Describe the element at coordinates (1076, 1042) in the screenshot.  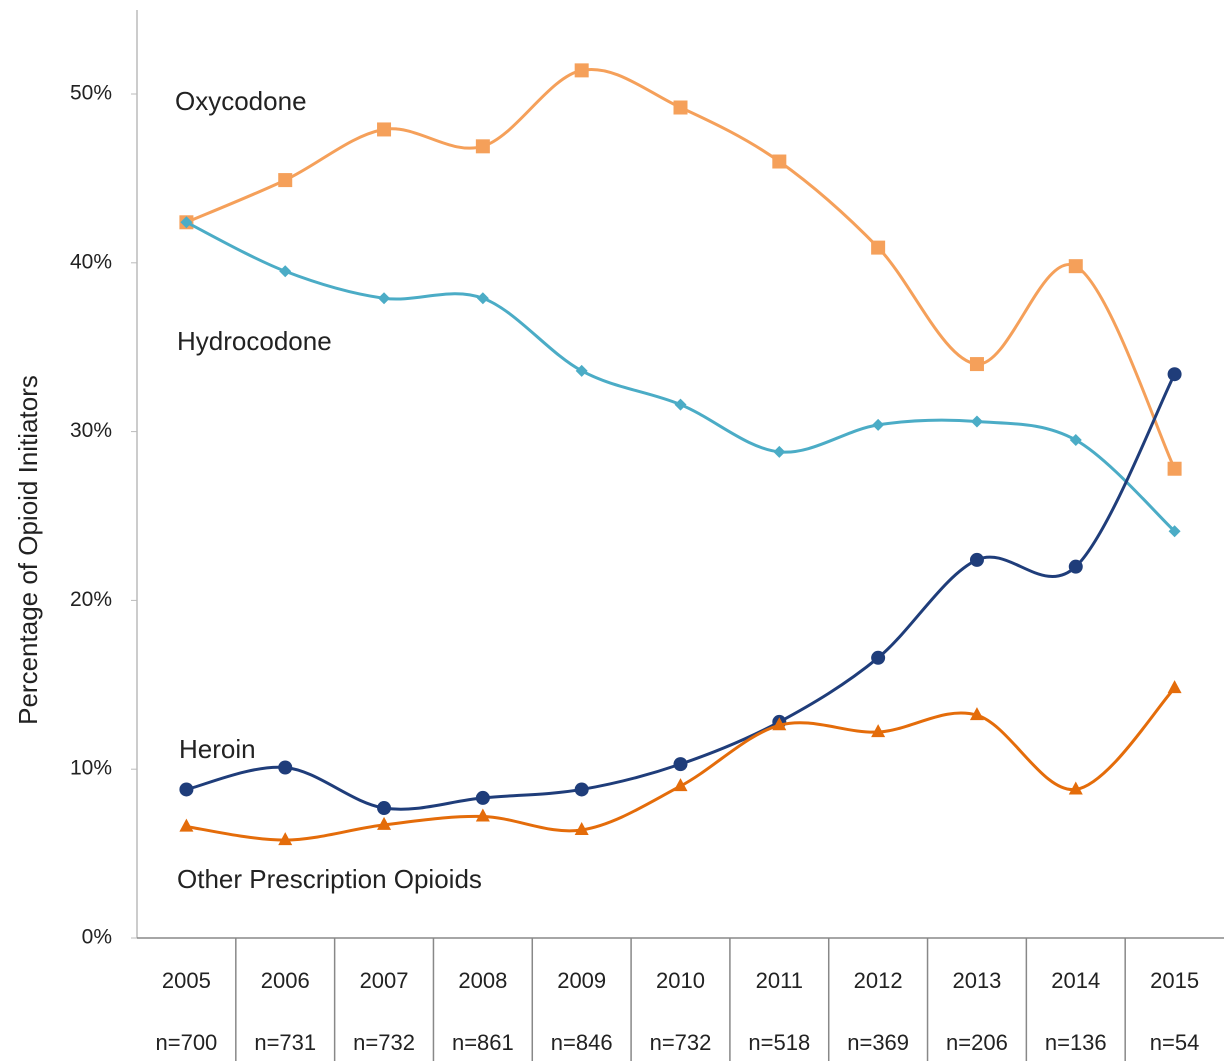
I see `sample-size: n=136` at that location.